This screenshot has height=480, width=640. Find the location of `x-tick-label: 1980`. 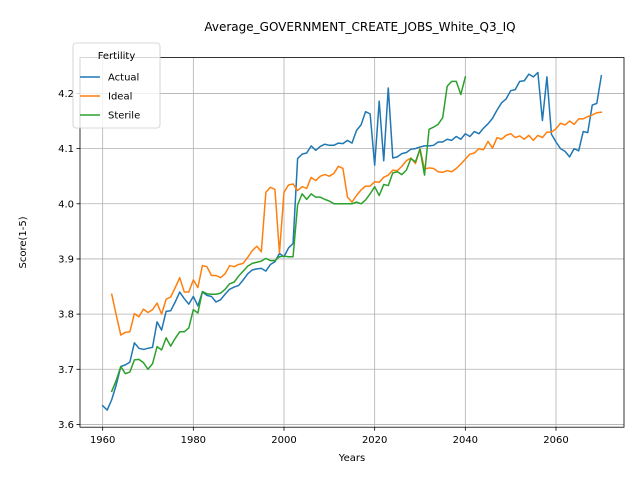

x-tick-label: 1980 is located at coordinates (193, 440).